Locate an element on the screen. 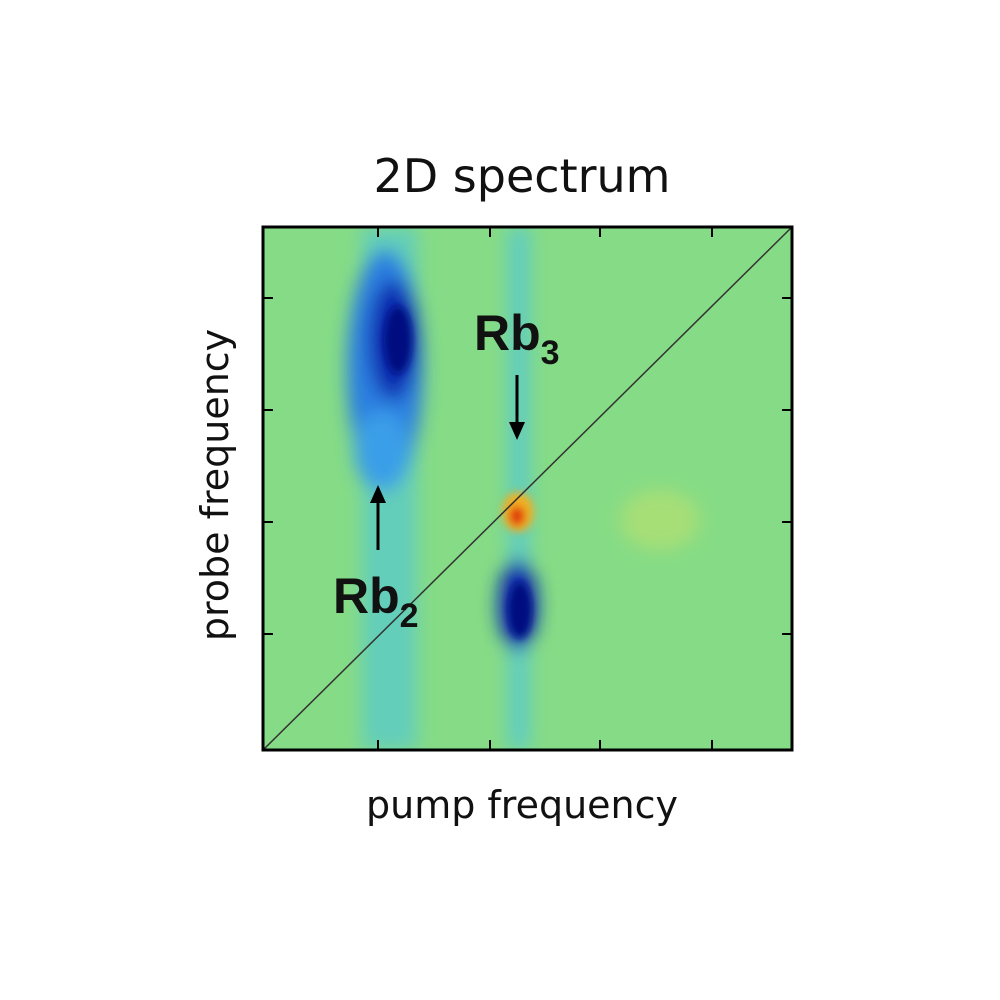 The width and height of the screenshot is (1000, 1000). y-axis-label: probe frequency is located at coordinates (215, 485).